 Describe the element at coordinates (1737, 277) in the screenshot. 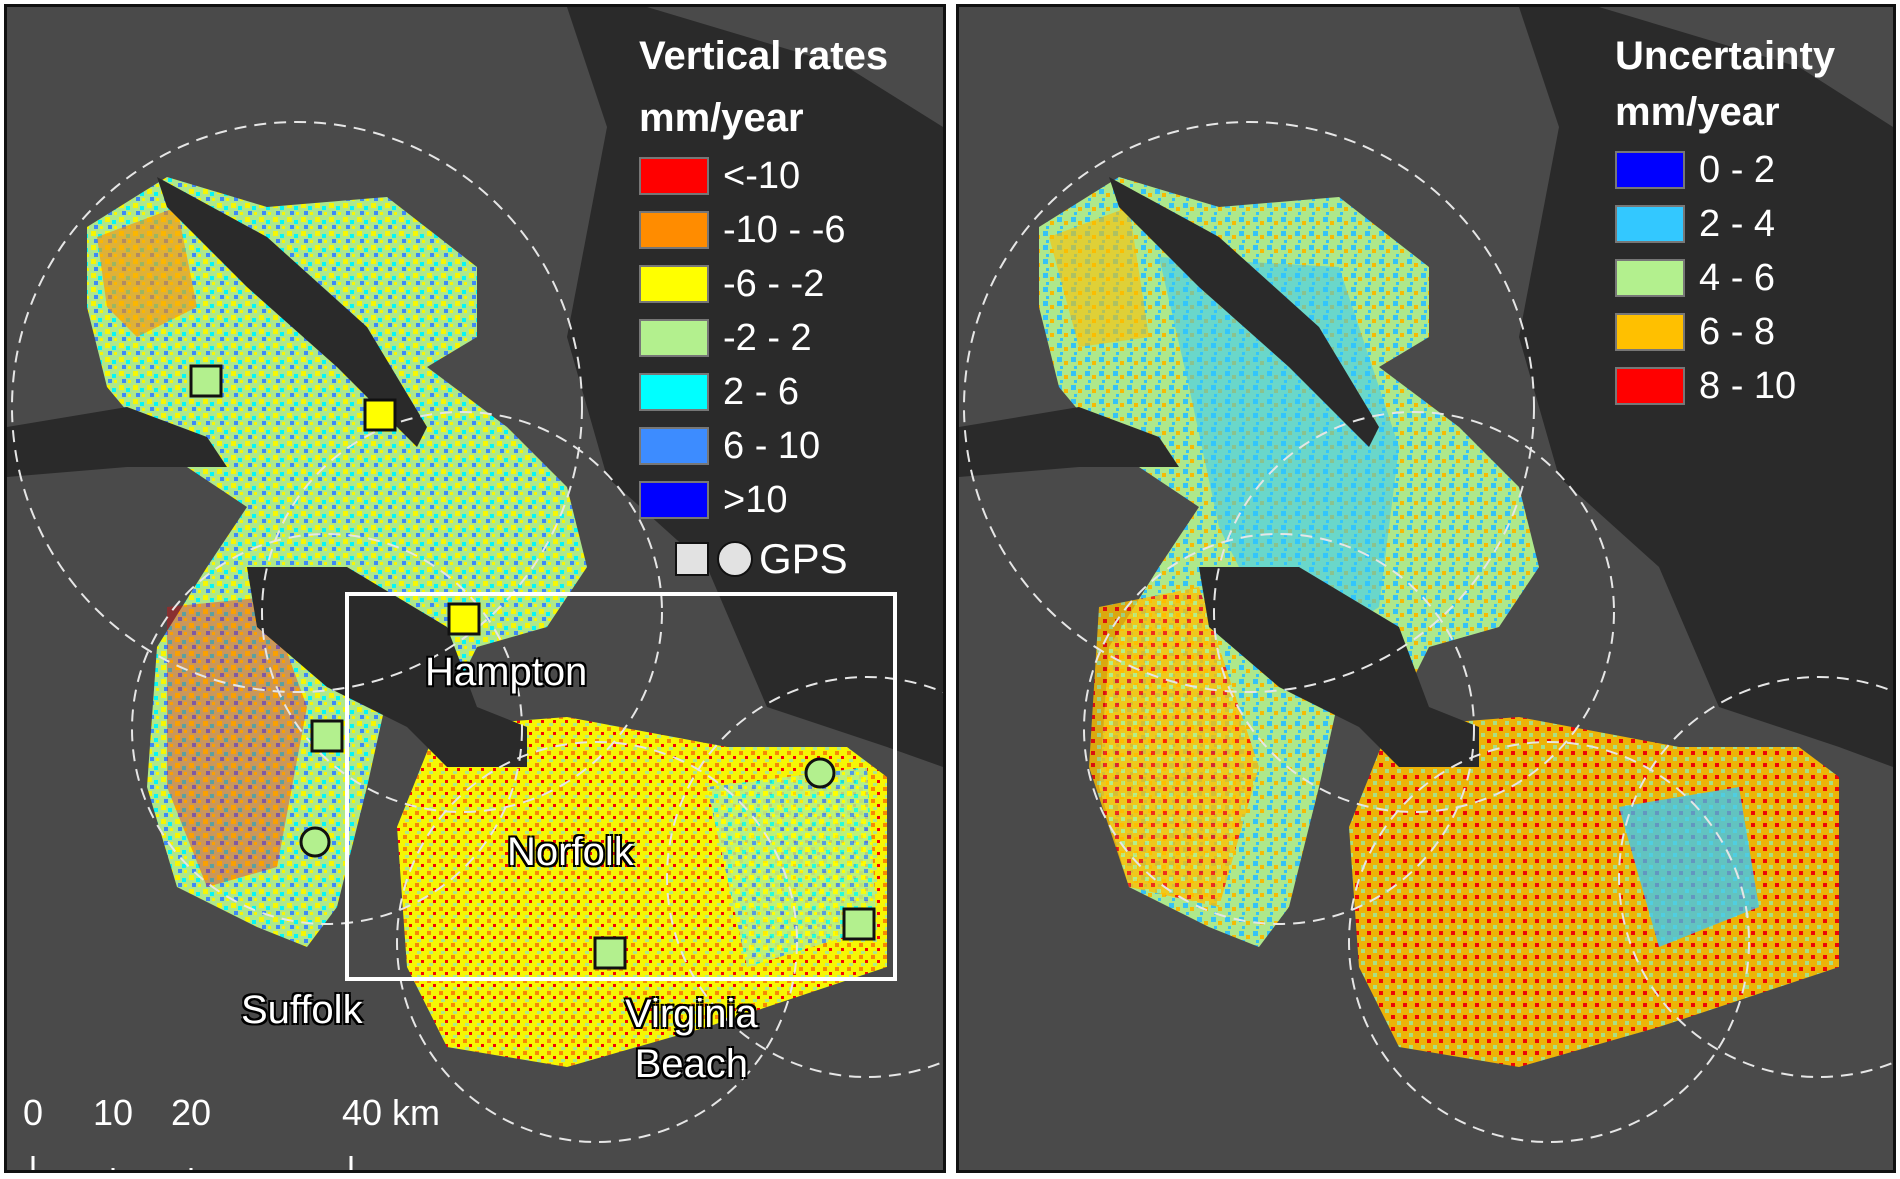

I see `uncertainty-legend-label: 4 - 6` at that location.